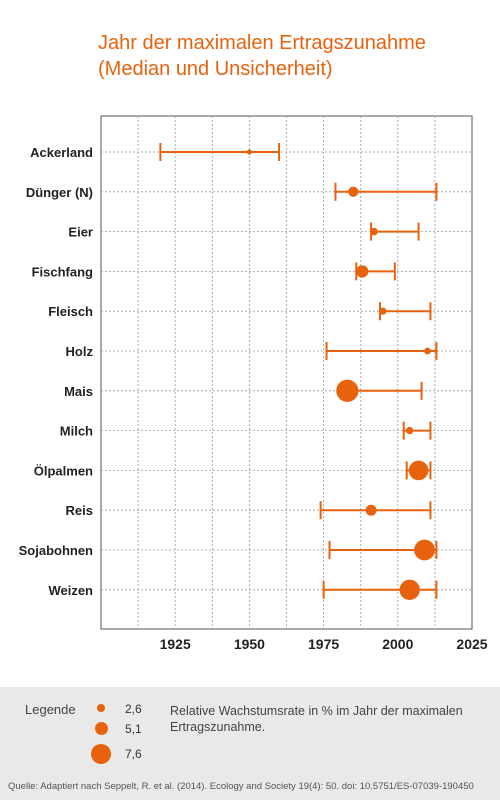 This screenshot has height=800, width=500. Describe the element at coordinates (101, 754) in the screenshot. I see `legend-size-large-dot` at that location.